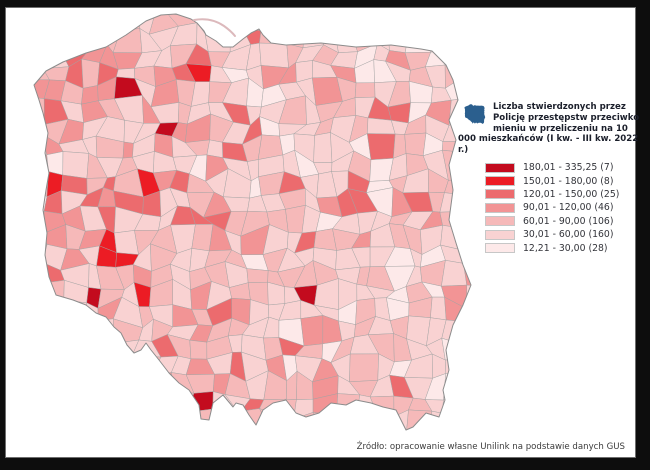 The image size is (650, 470). What do you see at coordinates (475, 114) in the screenshot?
I see `poland-silhouette-icon` at bounding box center [475, 114].